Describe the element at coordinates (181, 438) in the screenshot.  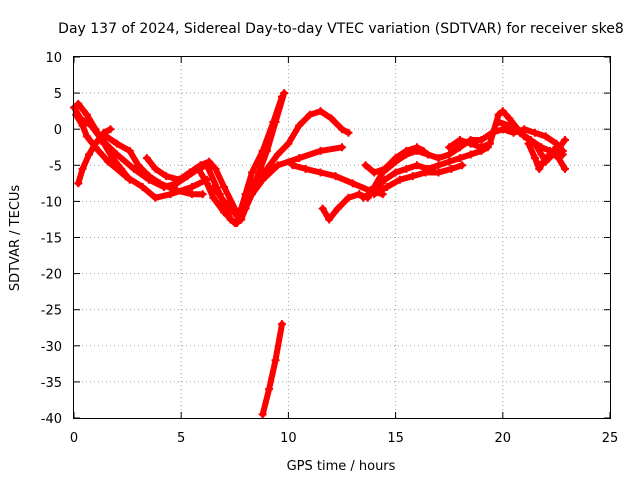
I see `x-tick-label: 5` at that location.